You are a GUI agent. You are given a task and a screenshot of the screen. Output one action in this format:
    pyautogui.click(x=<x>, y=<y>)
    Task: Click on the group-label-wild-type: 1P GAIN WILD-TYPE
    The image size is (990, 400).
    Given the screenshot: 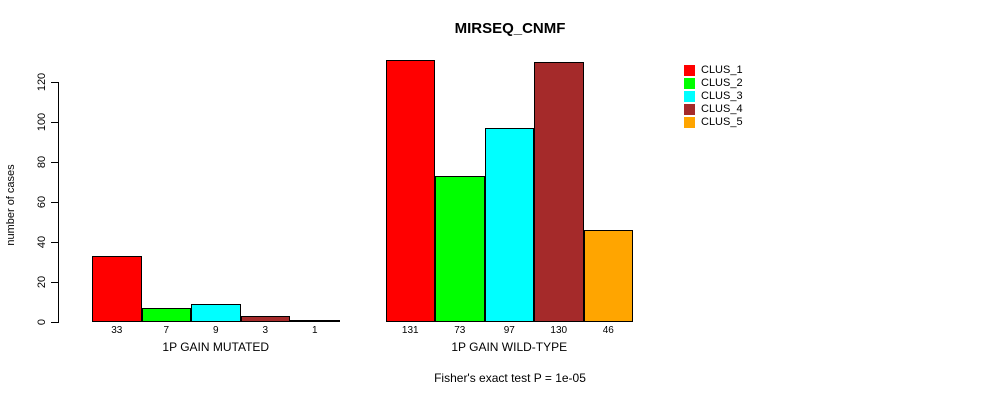 What is the action you would take?
    pyautogui.click(x=509, y=347)
    